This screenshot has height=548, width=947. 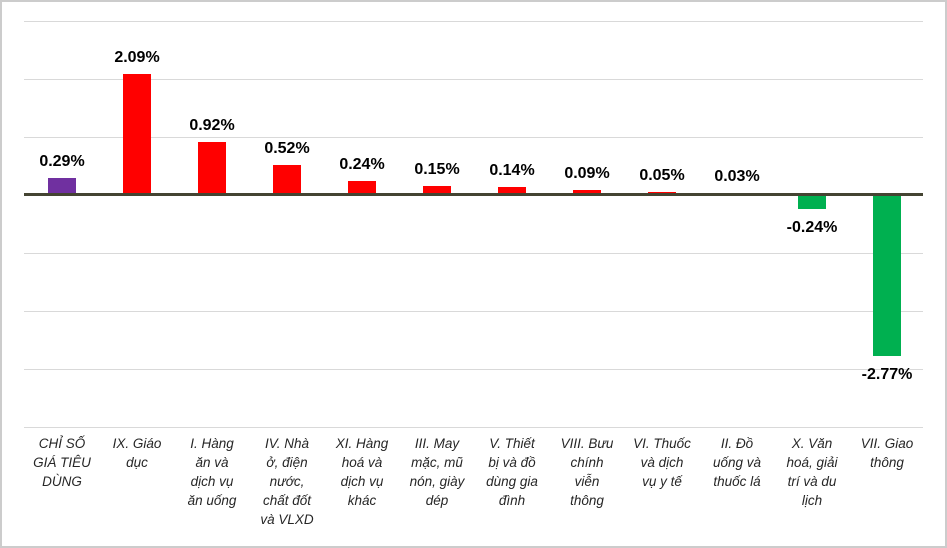 I want to click on value-label-12: -2.77%, so click(x=887, y=374).